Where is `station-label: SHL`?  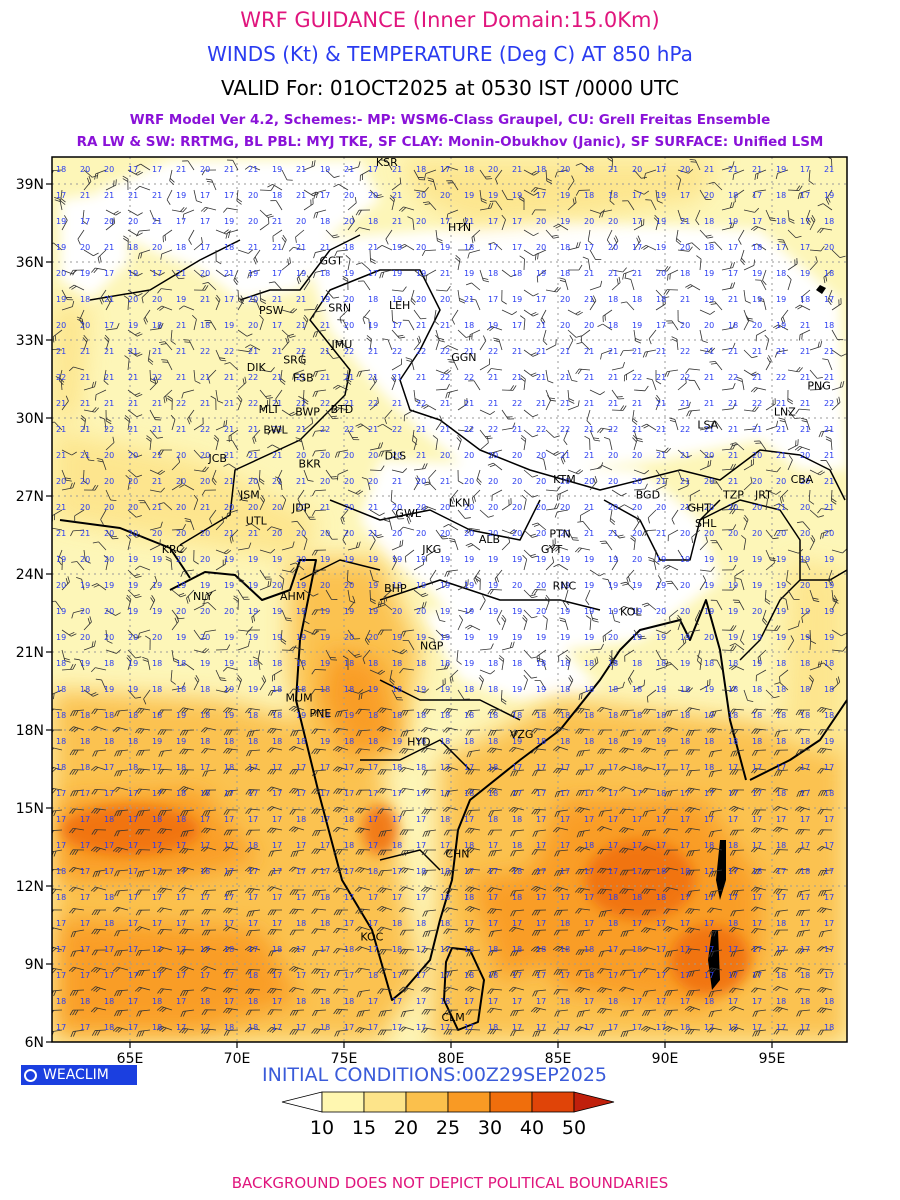
station-label: SHL is located at coordinates (706, 523).